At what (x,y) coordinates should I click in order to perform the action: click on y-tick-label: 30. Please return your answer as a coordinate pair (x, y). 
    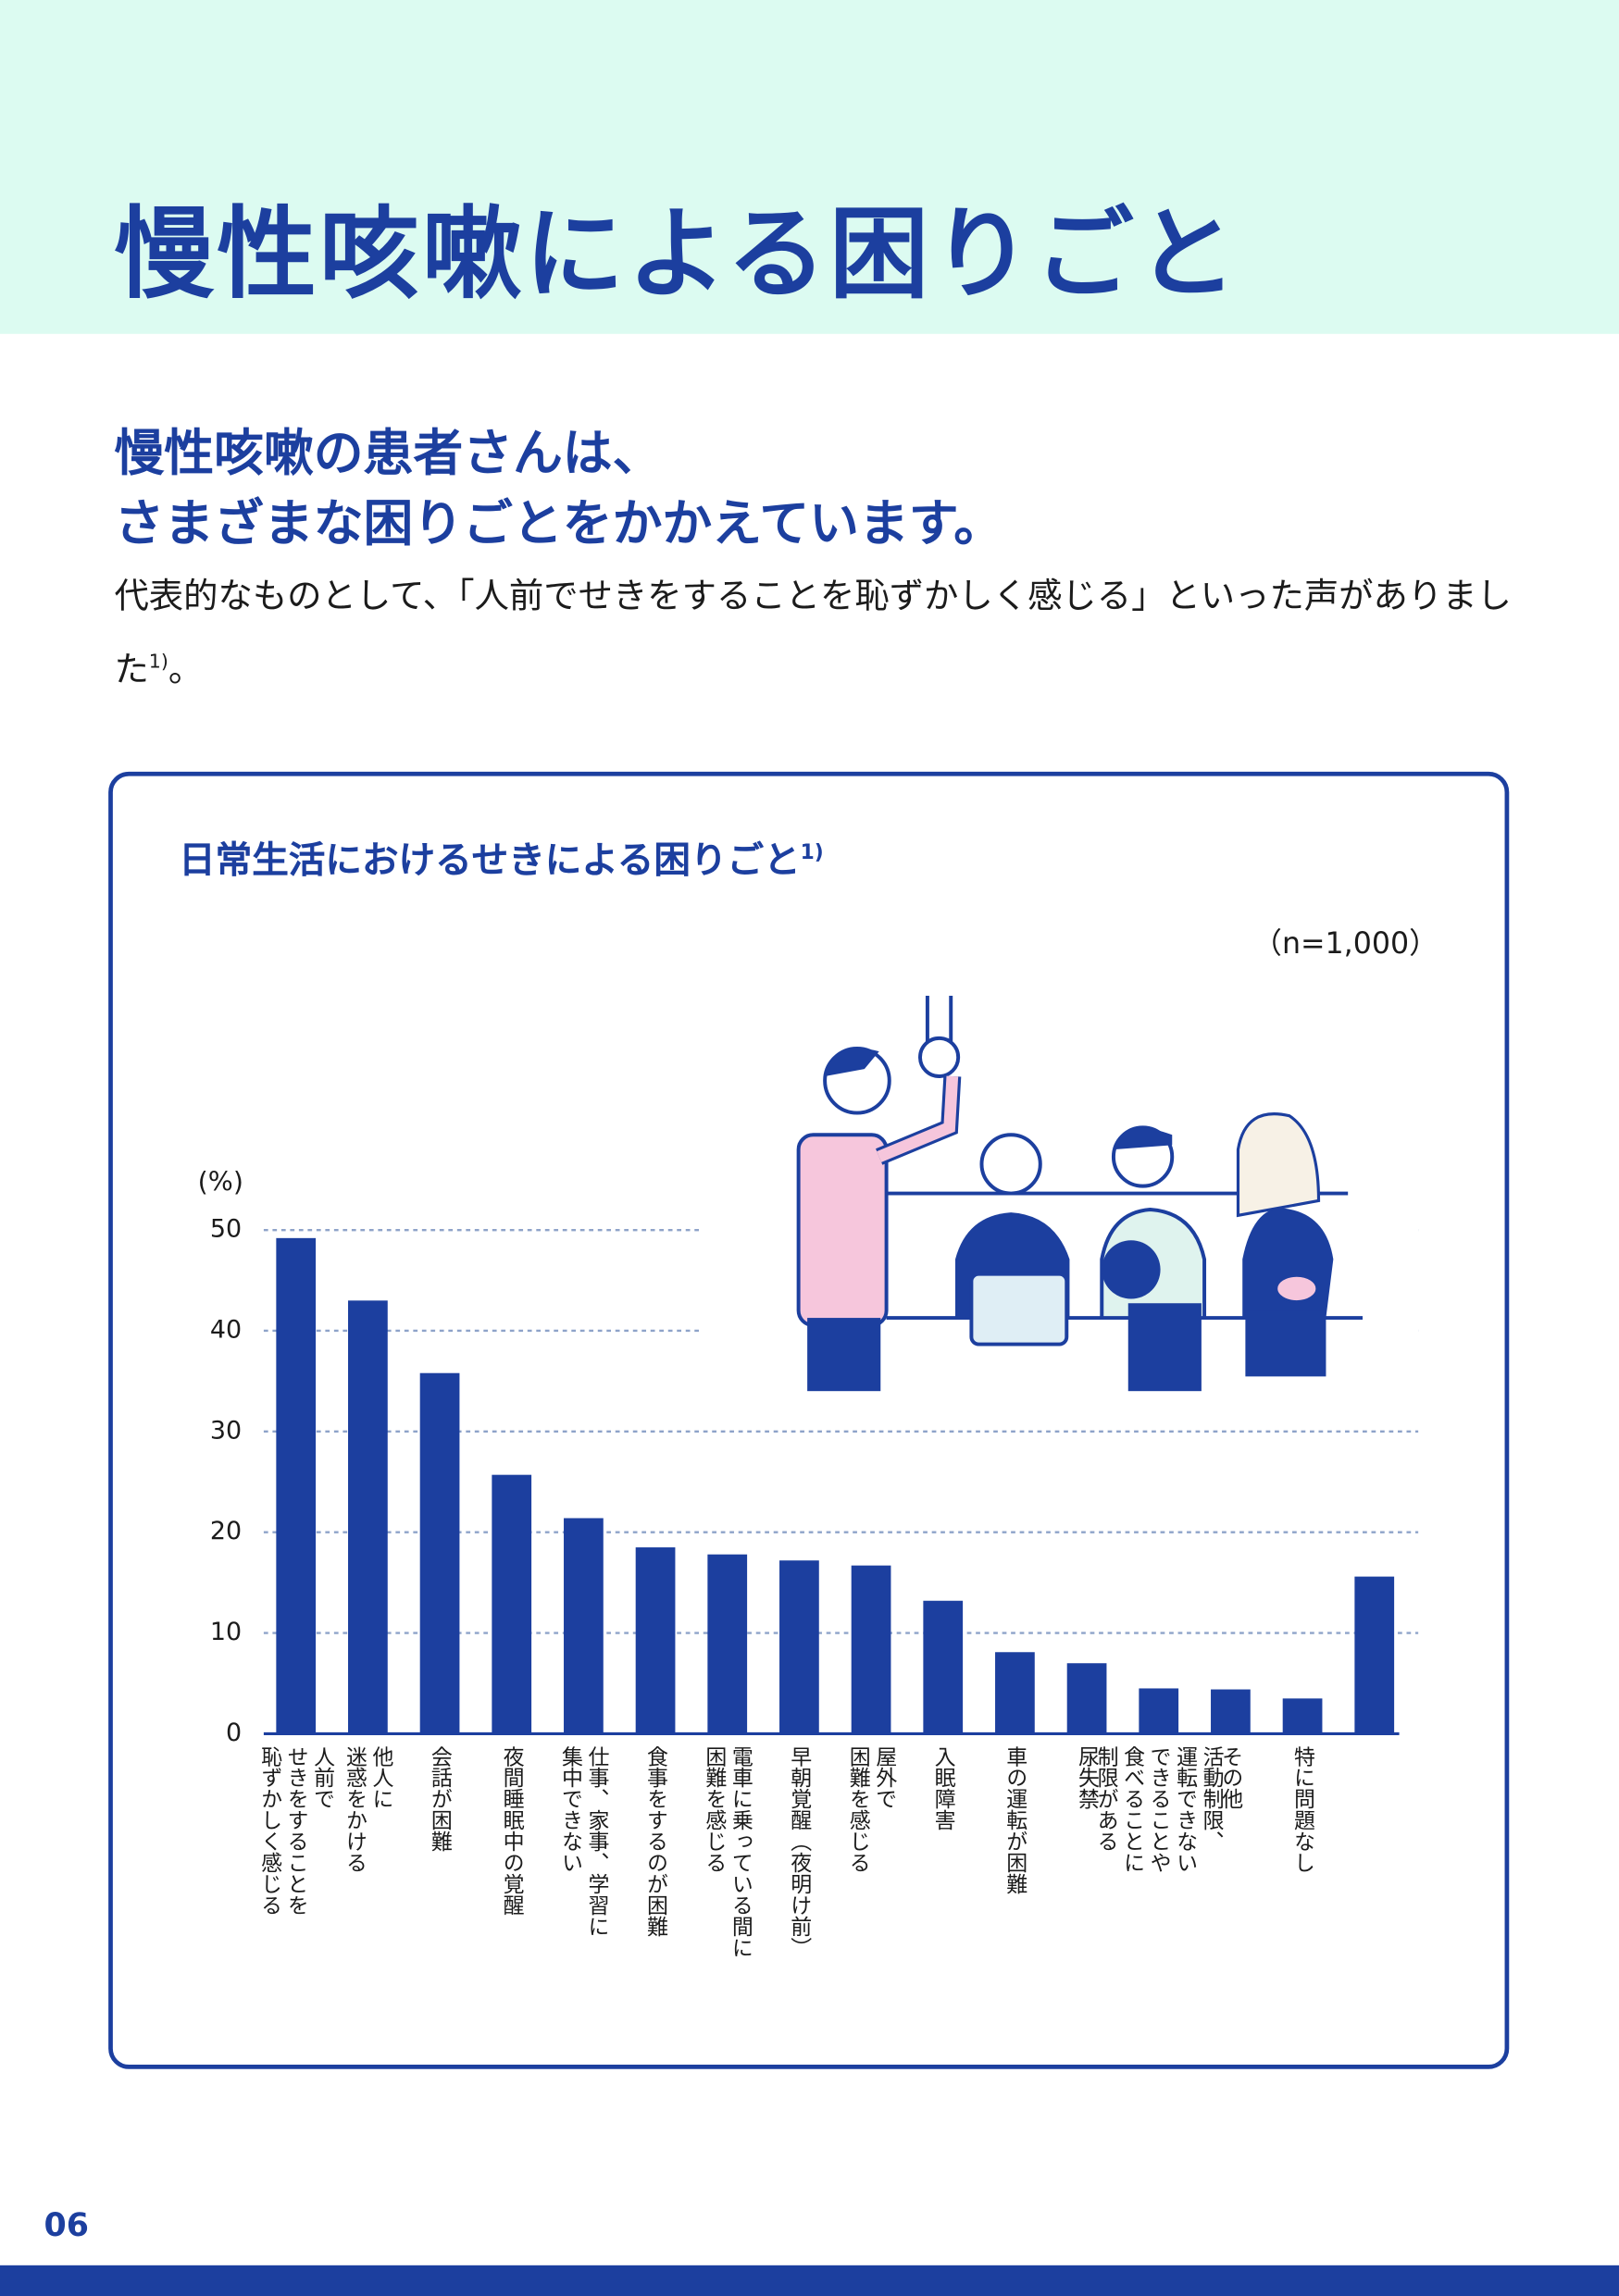
    Looking at the image, I should click on (226, 1431).